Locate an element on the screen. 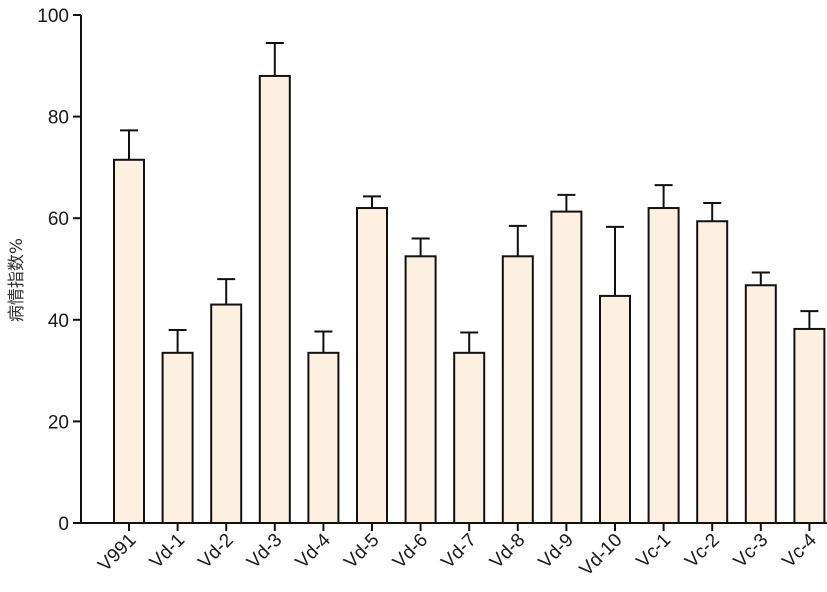 This screenshot has width=827, height=592. category-label: Vc-1 is located at coordinates (654, 551).